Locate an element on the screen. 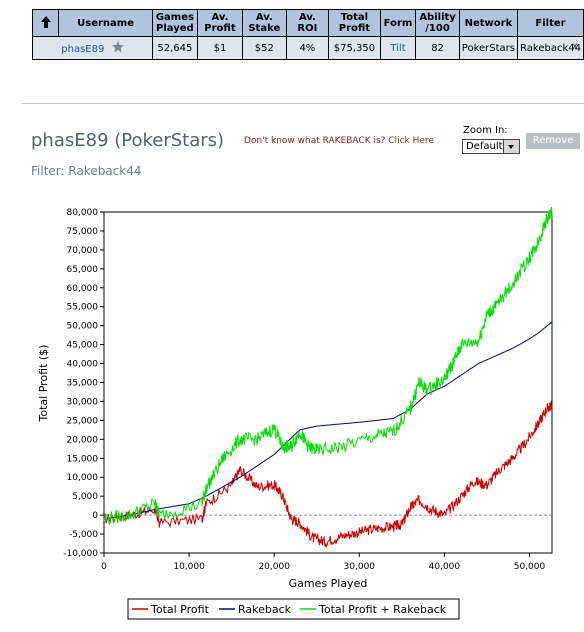  star-icon is located at coordinates (117, 47).